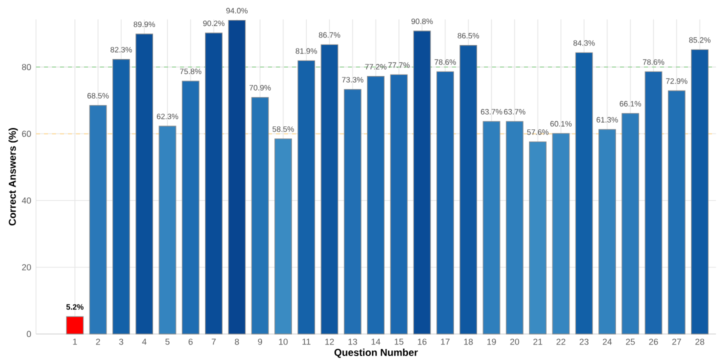 Image resolution: width=718 pixels, height=364 pixels. I want to click on x-tick-label: 20, so click(515, 341).